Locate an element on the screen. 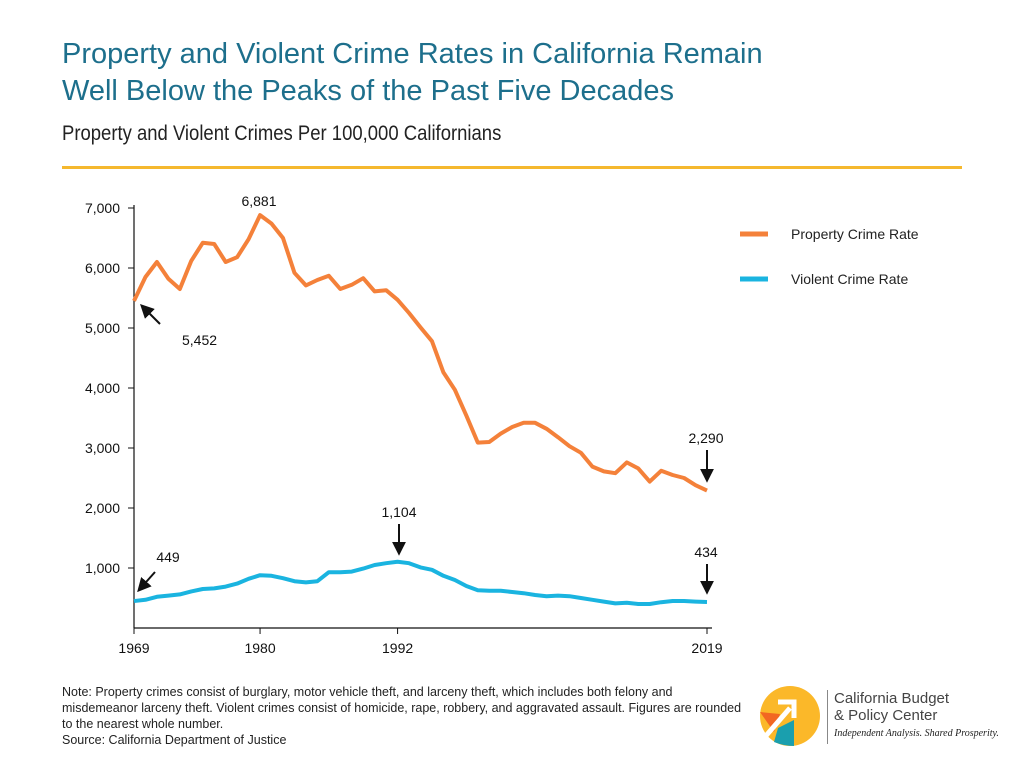 This screenshot has height=768, width=1024. y-tick-label: 6,000 is located at coordinates (102, 268).